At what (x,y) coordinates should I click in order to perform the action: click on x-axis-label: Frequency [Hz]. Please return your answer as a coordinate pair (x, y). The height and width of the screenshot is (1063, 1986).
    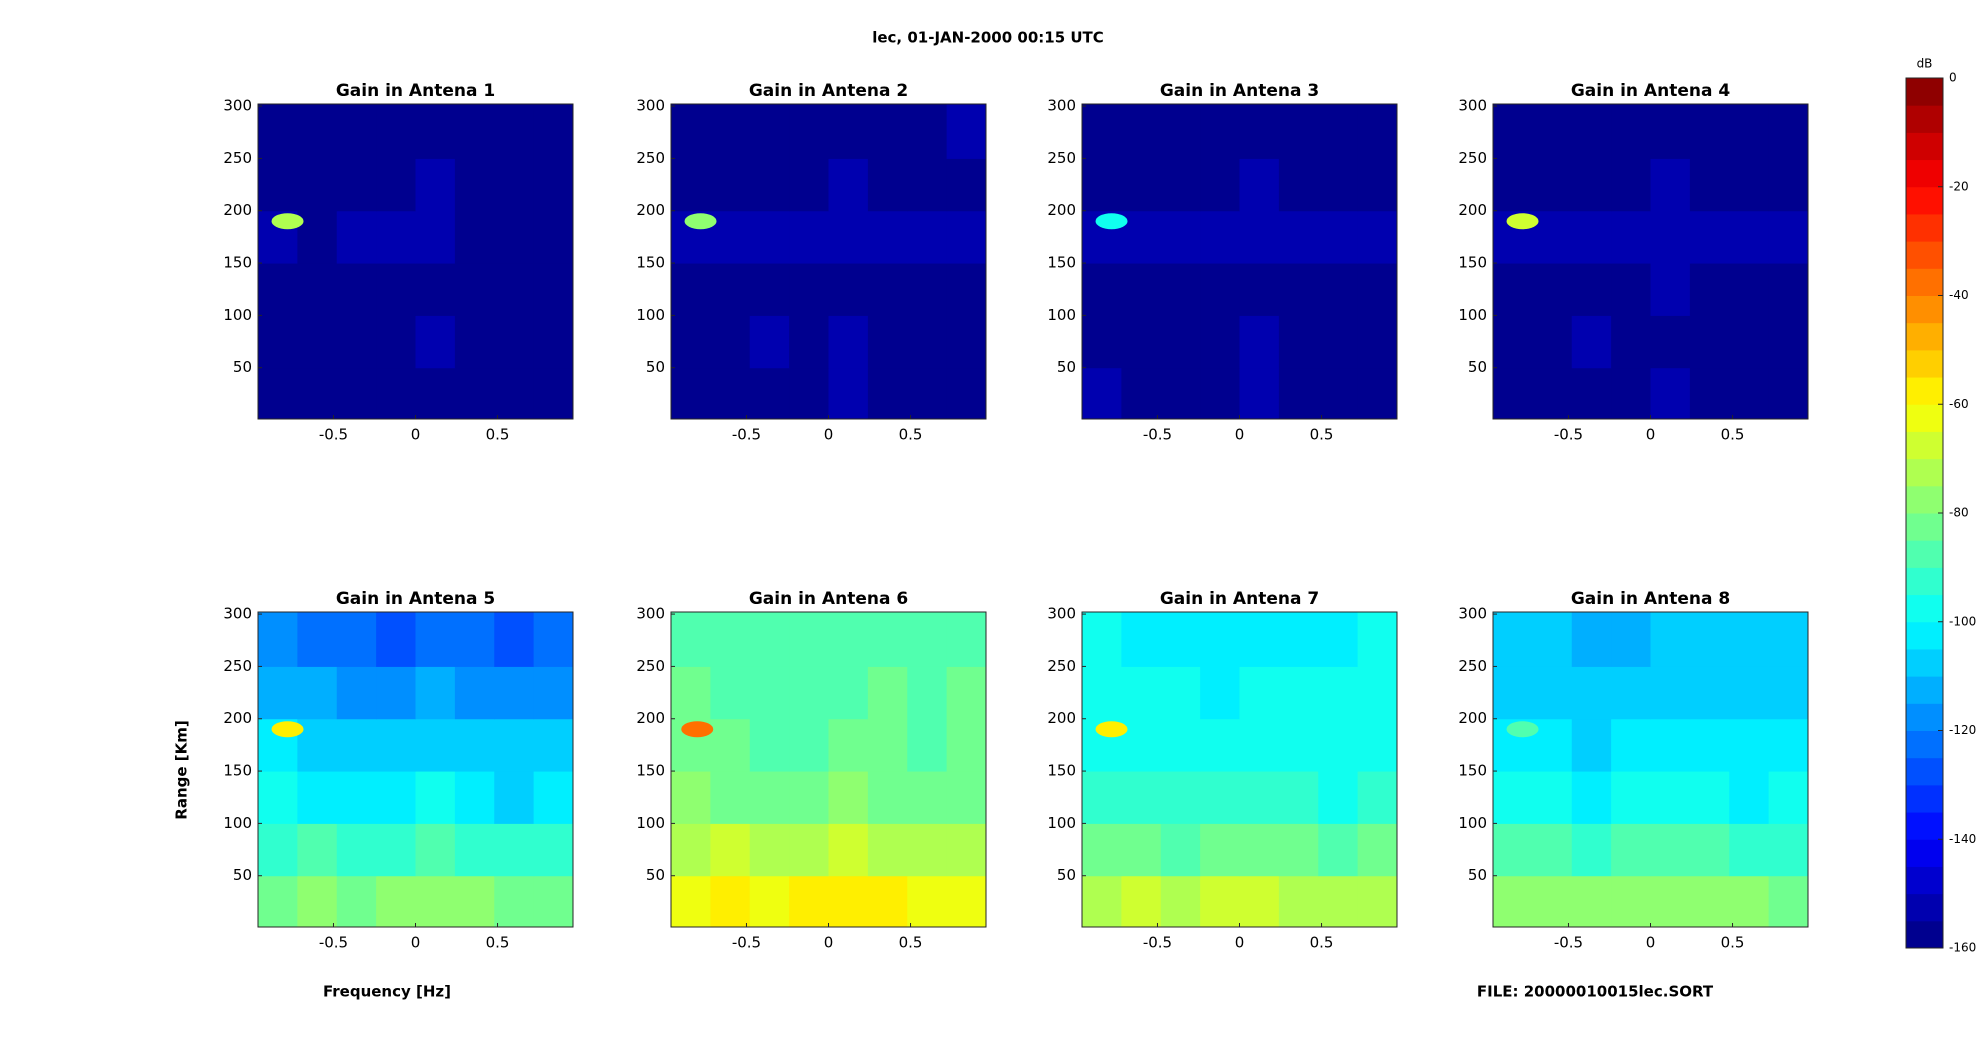
    Looking at the image, I should click on (387, 992).